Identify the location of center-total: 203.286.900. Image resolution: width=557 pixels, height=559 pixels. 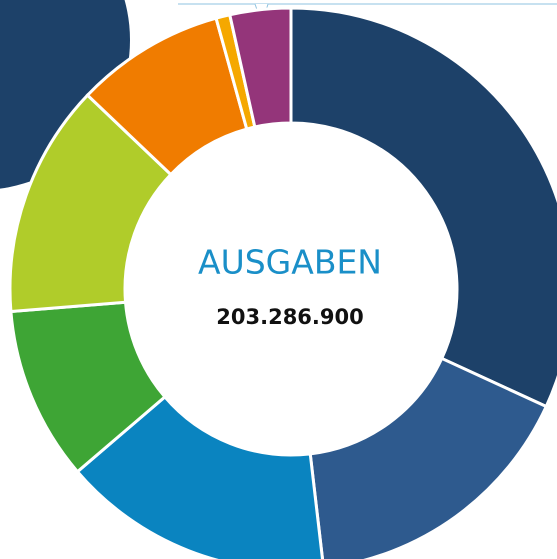
(289, 317).